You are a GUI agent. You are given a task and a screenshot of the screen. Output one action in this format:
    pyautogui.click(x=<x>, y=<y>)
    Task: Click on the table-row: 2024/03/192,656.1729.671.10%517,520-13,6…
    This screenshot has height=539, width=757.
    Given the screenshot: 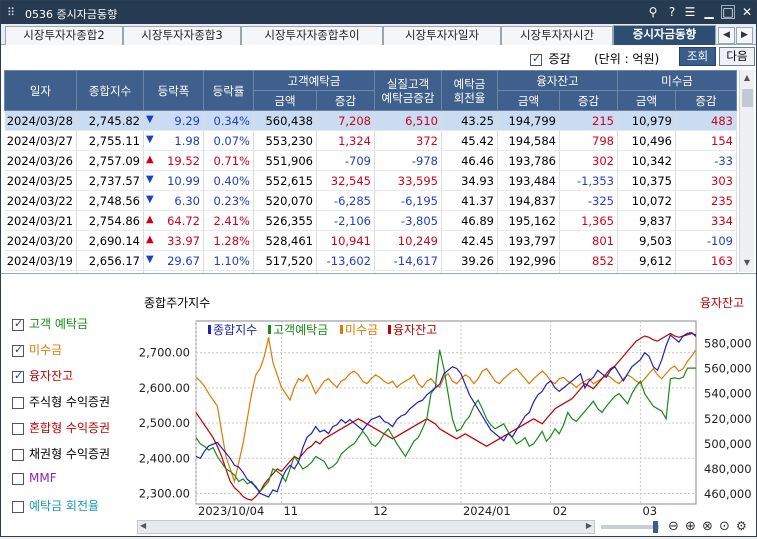 What is the action you would take?
    pyautogui.click(x=370, y=260)
    